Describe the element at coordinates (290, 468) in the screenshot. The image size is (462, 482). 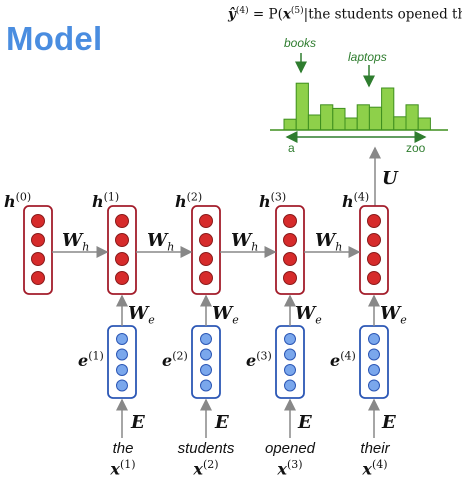
I see `x3-label: x(3)` at that location.